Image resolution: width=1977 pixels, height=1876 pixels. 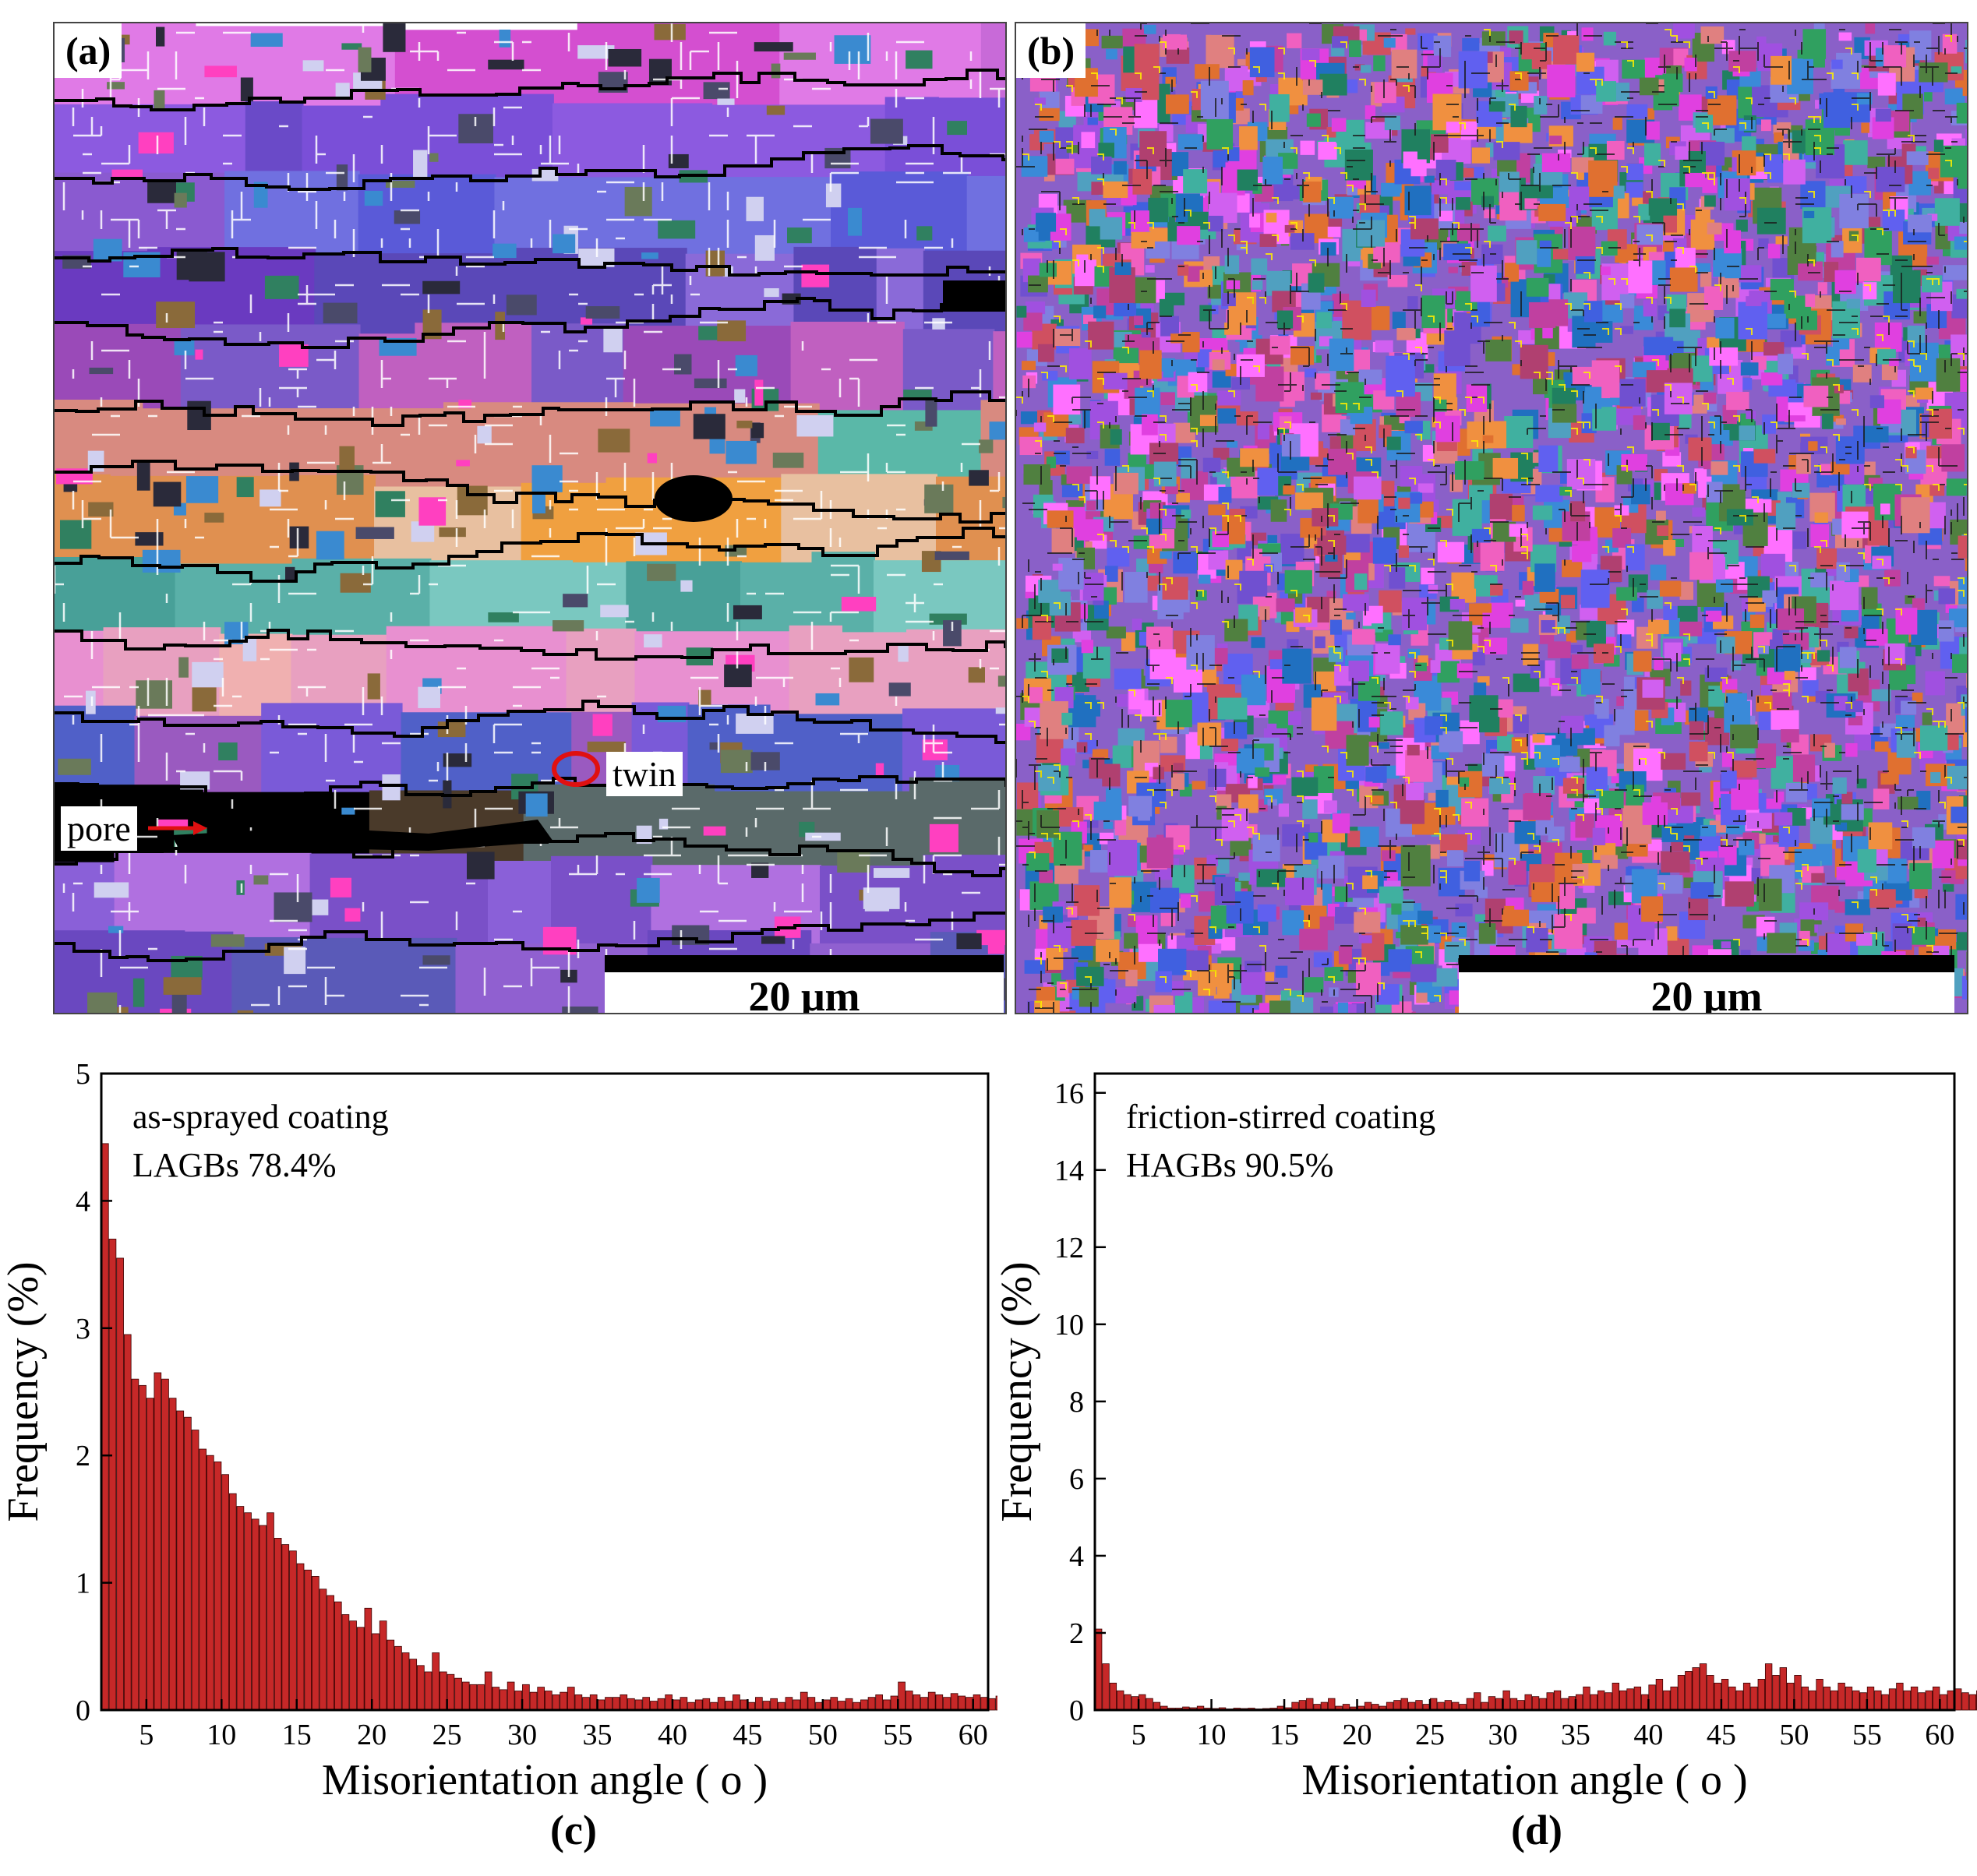 I want to click on chart-c-ytick-label: 0, so click(x=83, y=1711).